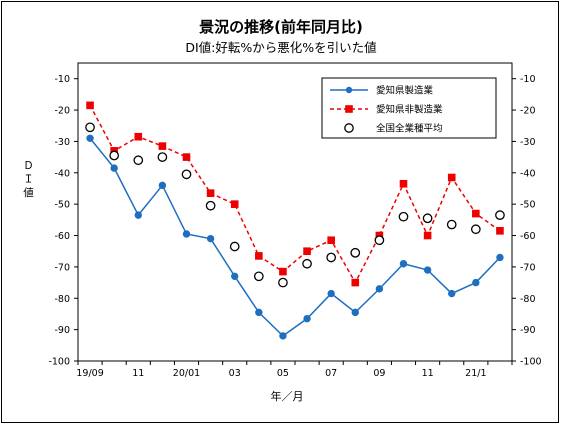 The width and height of the screenshot is (562, 426). Describe the element at coordinates (528, 267) in the screenshot. I see `y-tick-label-right: -70` at that location.